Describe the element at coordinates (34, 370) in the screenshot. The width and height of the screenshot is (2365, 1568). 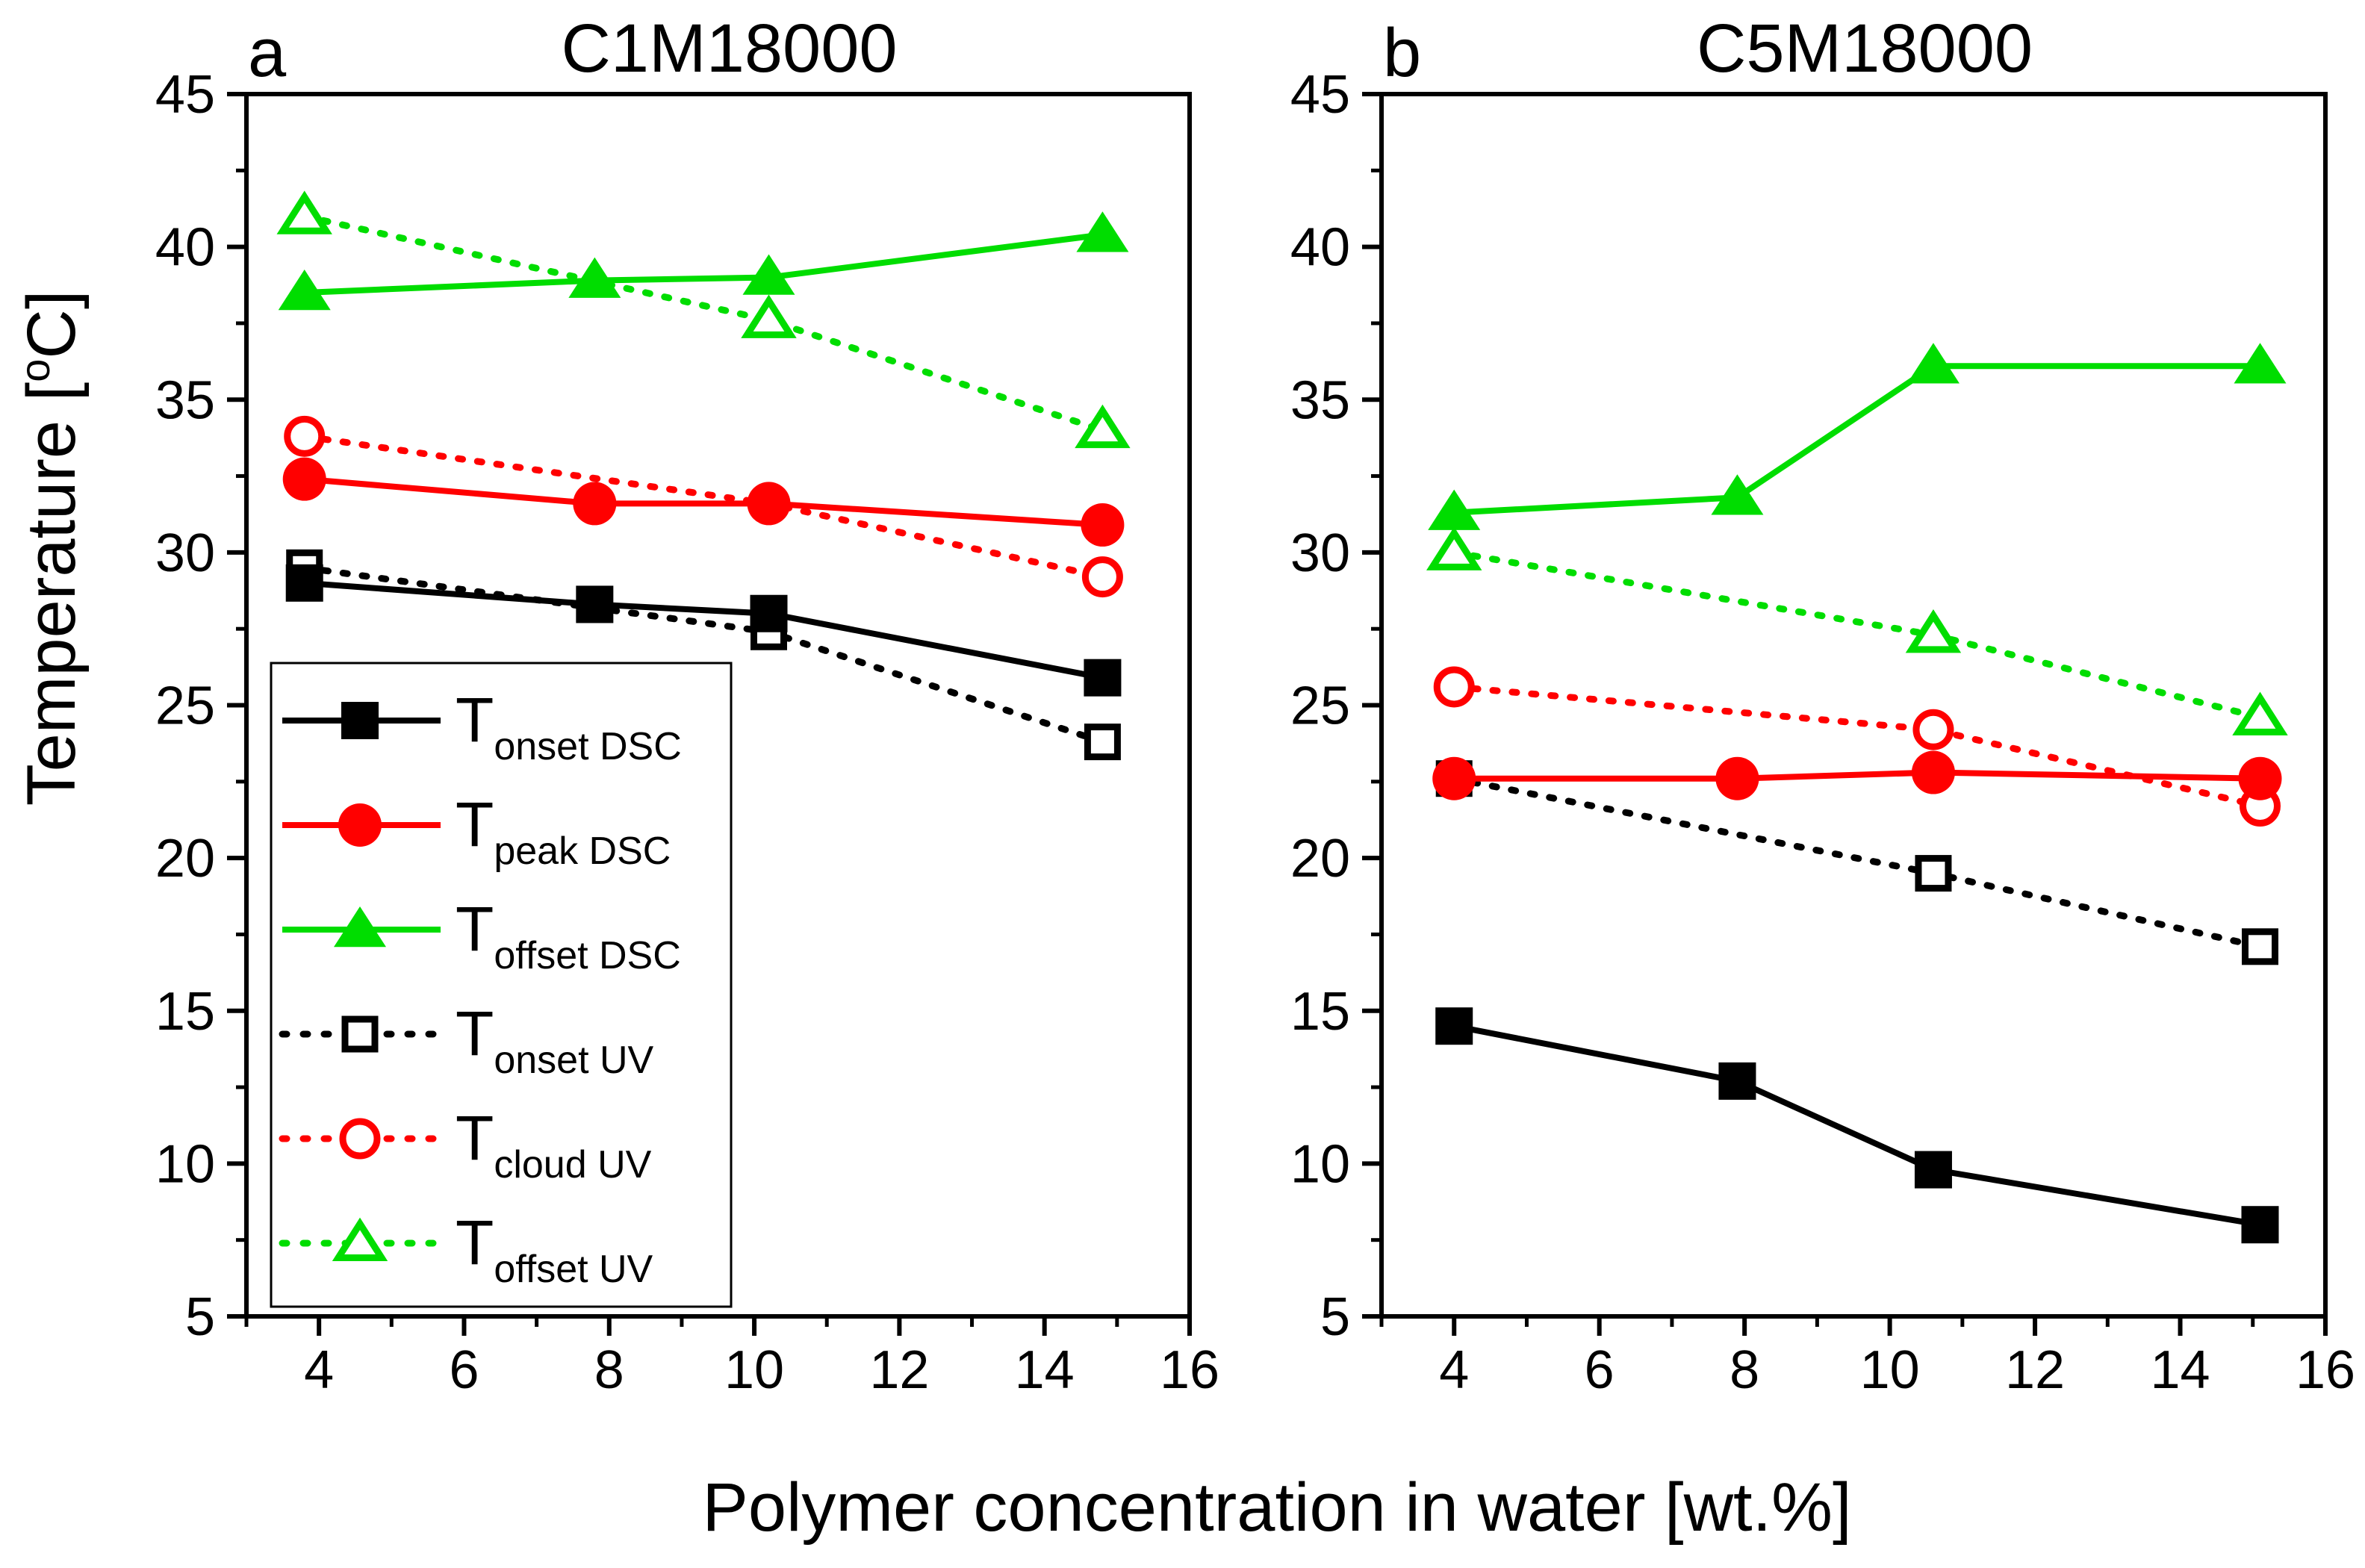
I see `y-axis-label-degree: o` at that location.